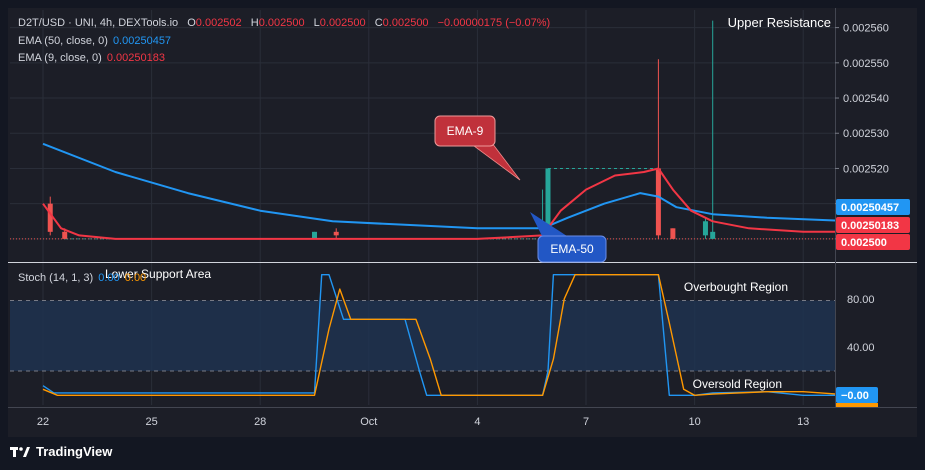 The width and height of the screenshot is (925, 470). What do you see at coordinates (342, 23) in the screenshot?
I see `low-value: 0.002500` at bounding box center [342, 23].